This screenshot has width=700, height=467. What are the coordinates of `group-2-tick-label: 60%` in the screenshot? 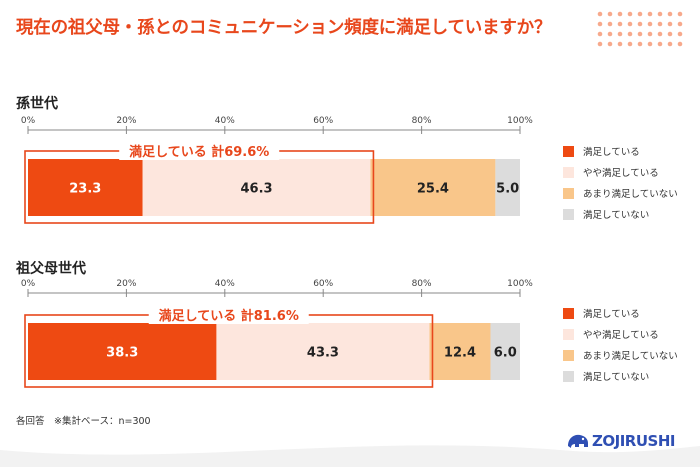 It's located at (323, 284).